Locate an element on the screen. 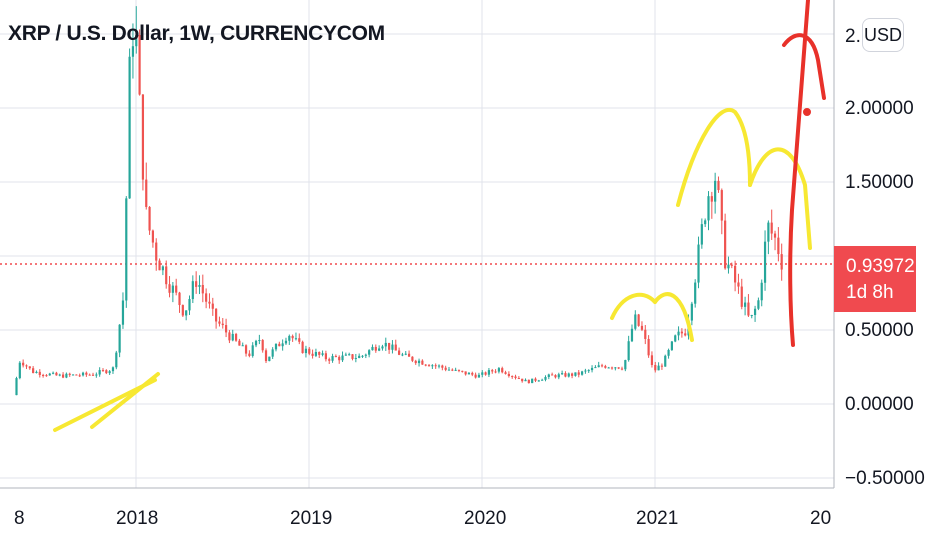 Image resolution: width=932 pixels, height=550 pixels. x-tick-label: 2019 is located at coordinates (311, 518).